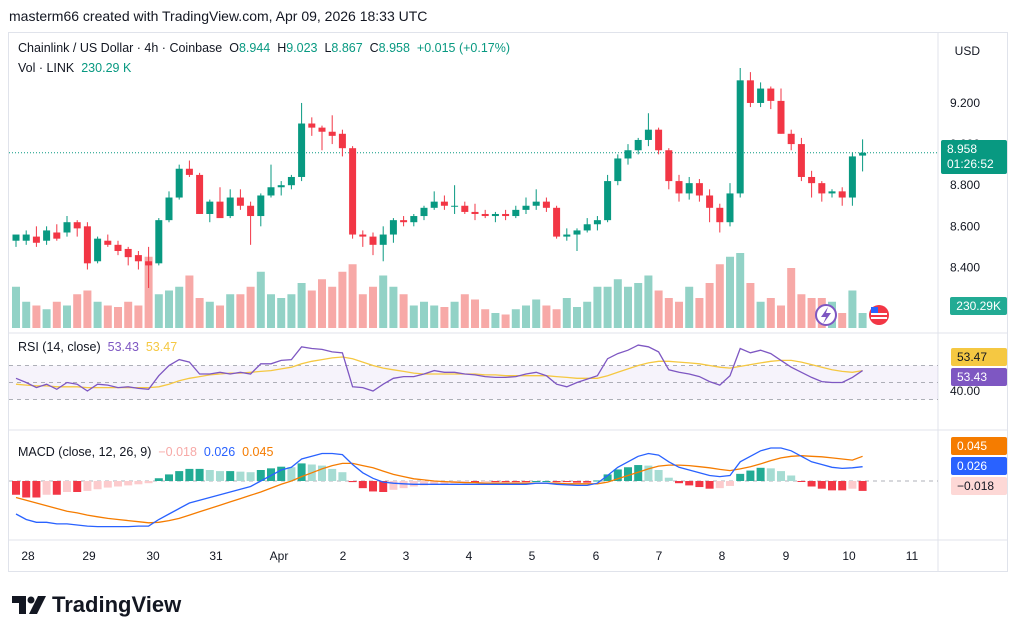  Describe the element at coordinates (153, 556) in the screenshot. I see `time-tick-label: 30` at that location.